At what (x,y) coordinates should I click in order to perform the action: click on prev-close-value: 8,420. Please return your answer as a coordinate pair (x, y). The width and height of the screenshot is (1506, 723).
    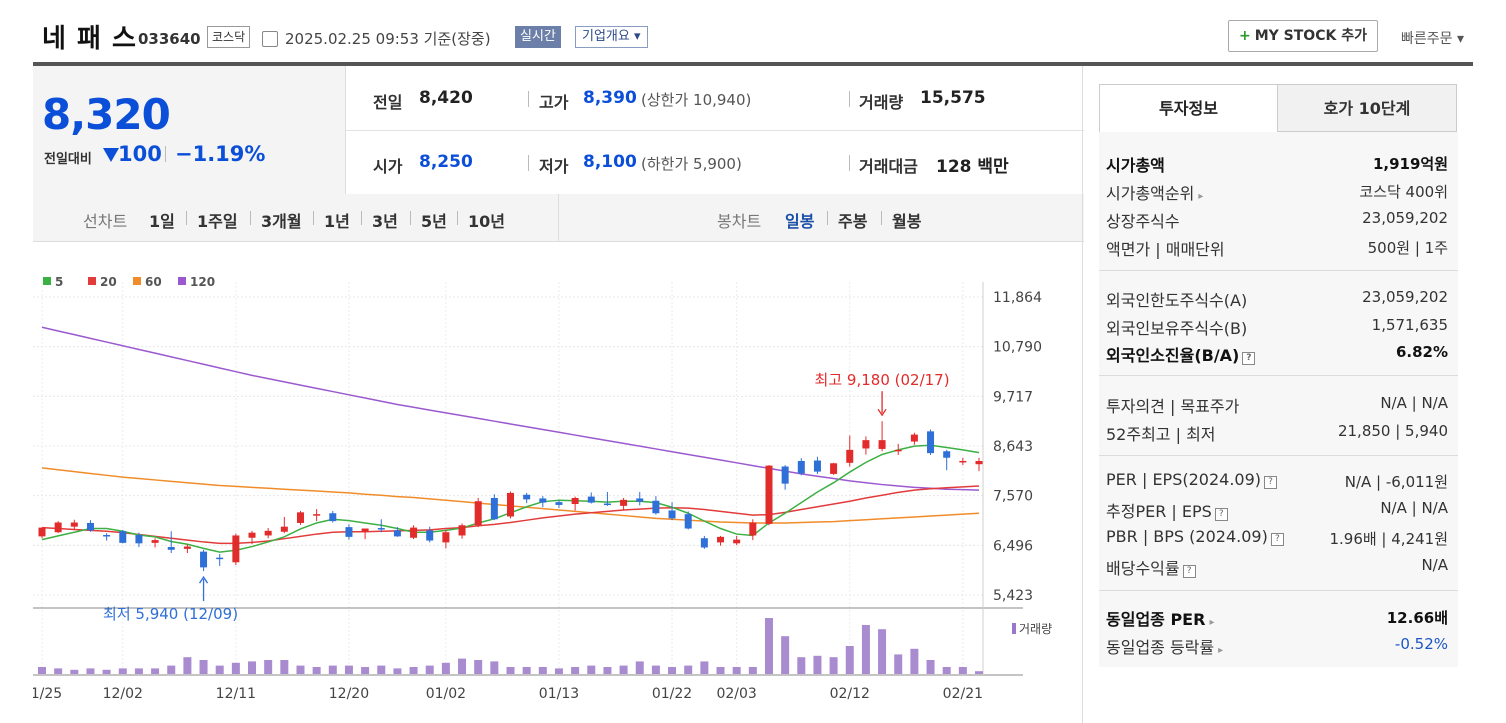
    Looking at the image, I should click on (446, 98).